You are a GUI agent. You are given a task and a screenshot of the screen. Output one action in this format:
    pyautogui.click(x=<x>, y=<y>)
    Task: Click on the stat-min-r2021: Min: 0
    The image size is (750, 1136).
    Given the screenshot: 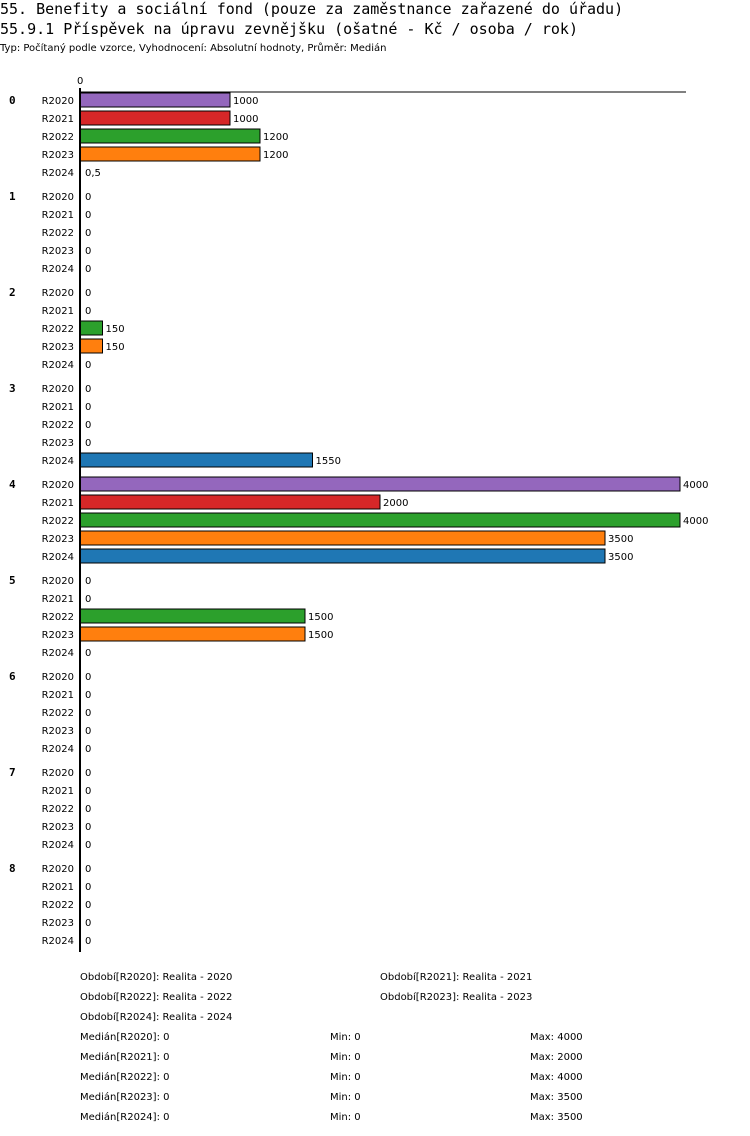 What is the action you would take?
    pyautogui.click(x=345, y=1057)
    